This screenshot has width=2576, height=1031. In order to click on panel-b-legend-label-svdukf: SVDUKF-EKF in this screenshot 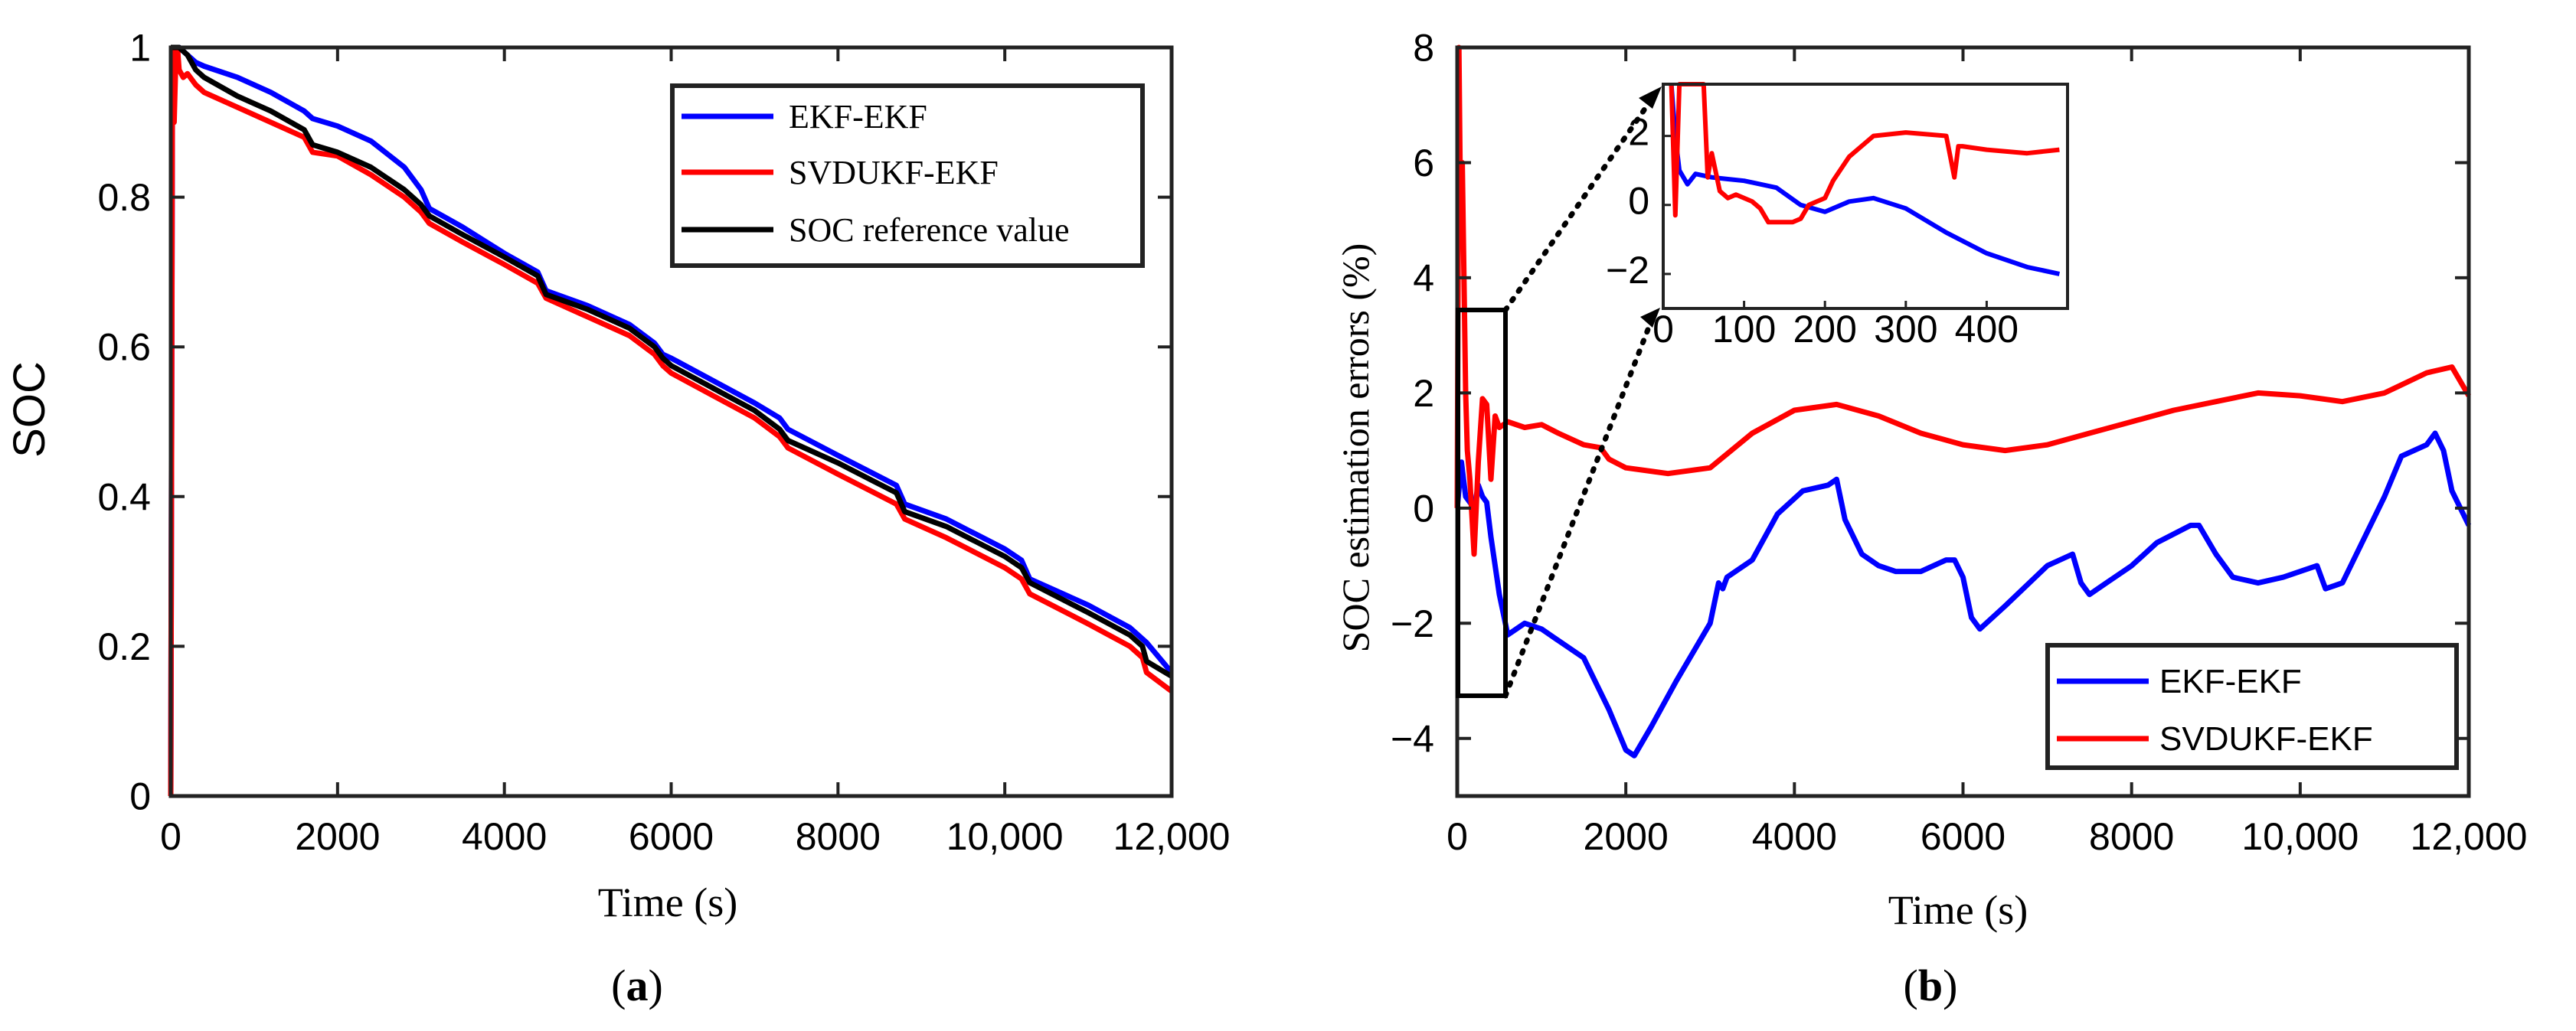, I will do `click(2266, 739)`.